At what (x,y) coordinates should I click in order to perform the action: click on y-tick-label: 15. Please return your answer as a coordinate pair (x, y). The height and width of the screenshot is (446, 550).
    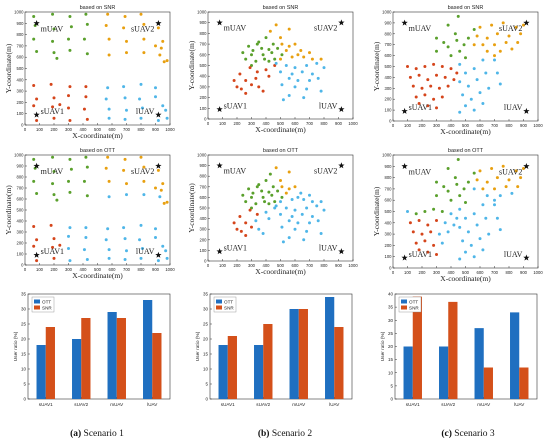
    Looking at the image, I should click on (24, 354).